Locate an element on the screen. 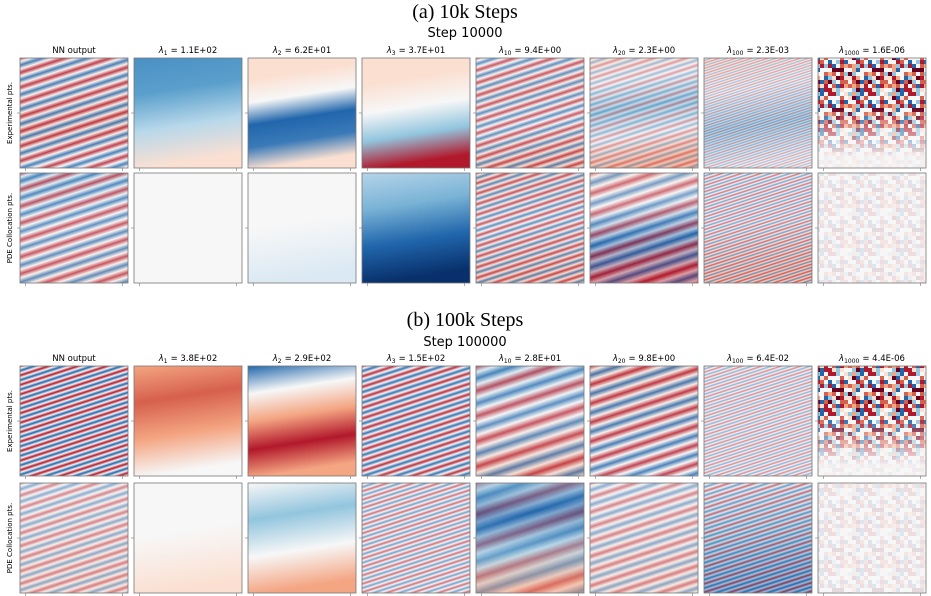 The height and width of the screenshot is (596, 931). value: = 2.8E+01 is located at coordinates (538, 359).